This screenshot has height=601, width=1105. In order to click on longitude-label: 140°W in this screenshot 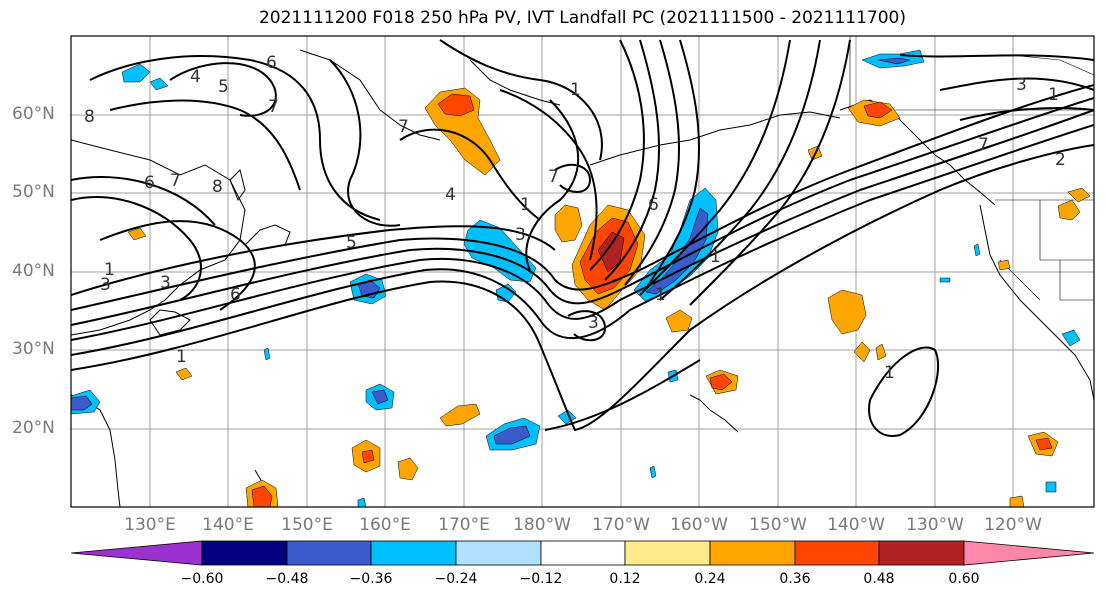, I will do `click(856, 525)`.